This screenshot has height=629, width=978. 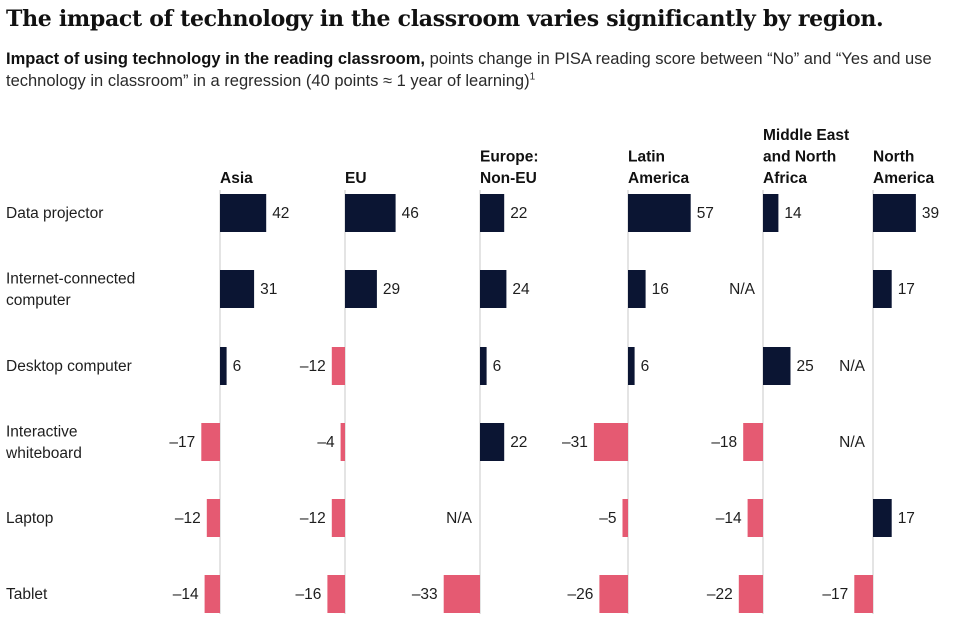 I want to click on category-label-internet-connected-computer: Internet-connected computer, so click(x=70, y=290).